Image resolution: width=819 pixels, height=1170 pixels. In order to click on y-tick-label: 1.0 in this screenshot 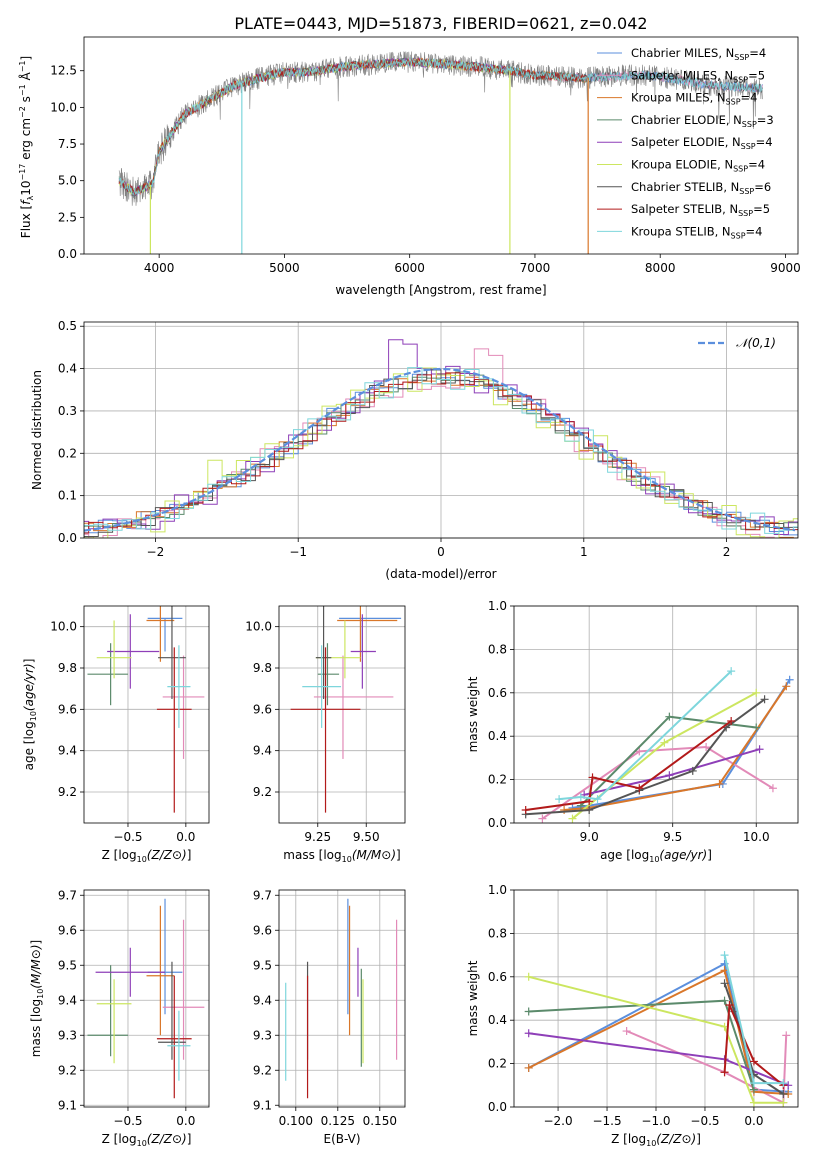, I will do `click(497, 890)`.